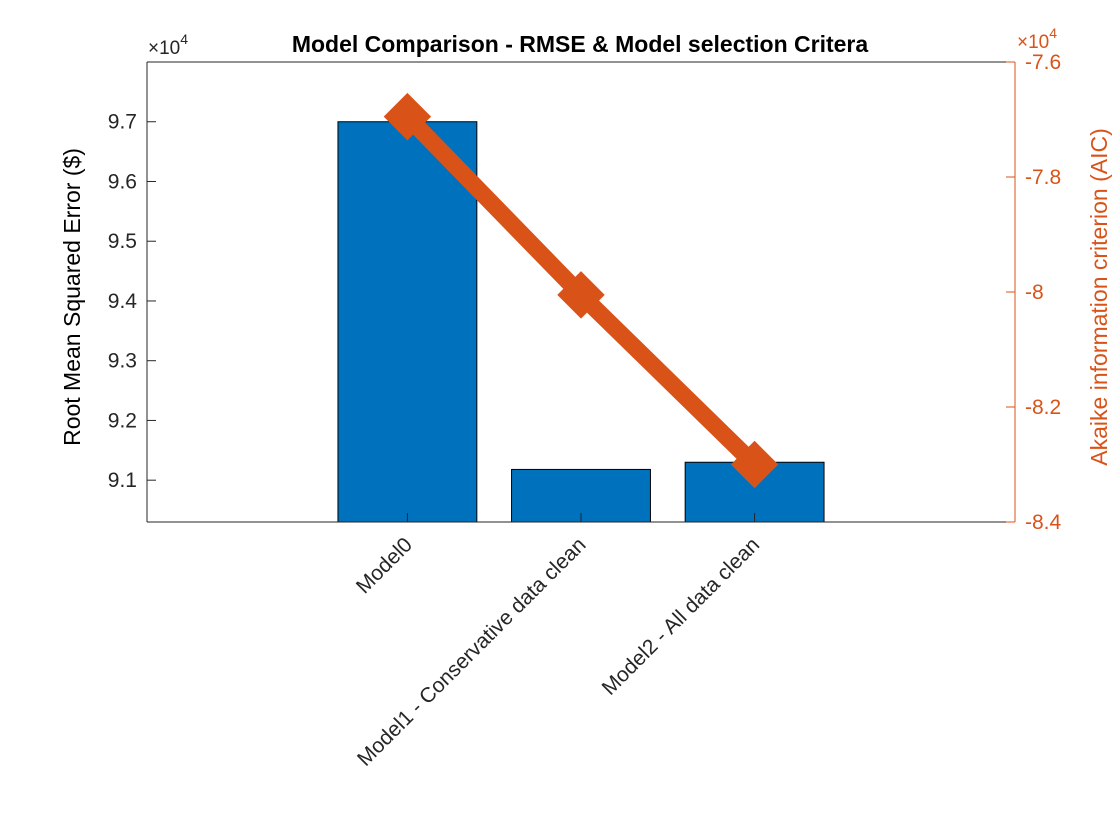  I want to click on right-tick-label: -8.4, so click(1043, 522).